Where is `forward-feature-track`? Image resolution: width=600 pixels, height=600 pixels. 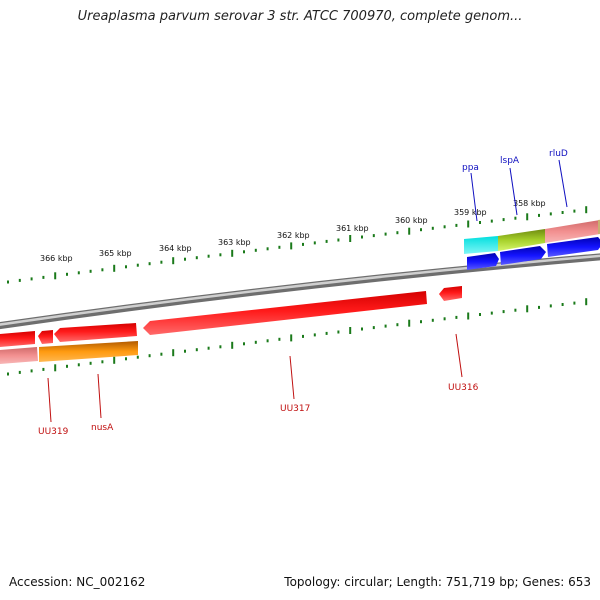 forward-feature-track is located at coordinates (532, 236).